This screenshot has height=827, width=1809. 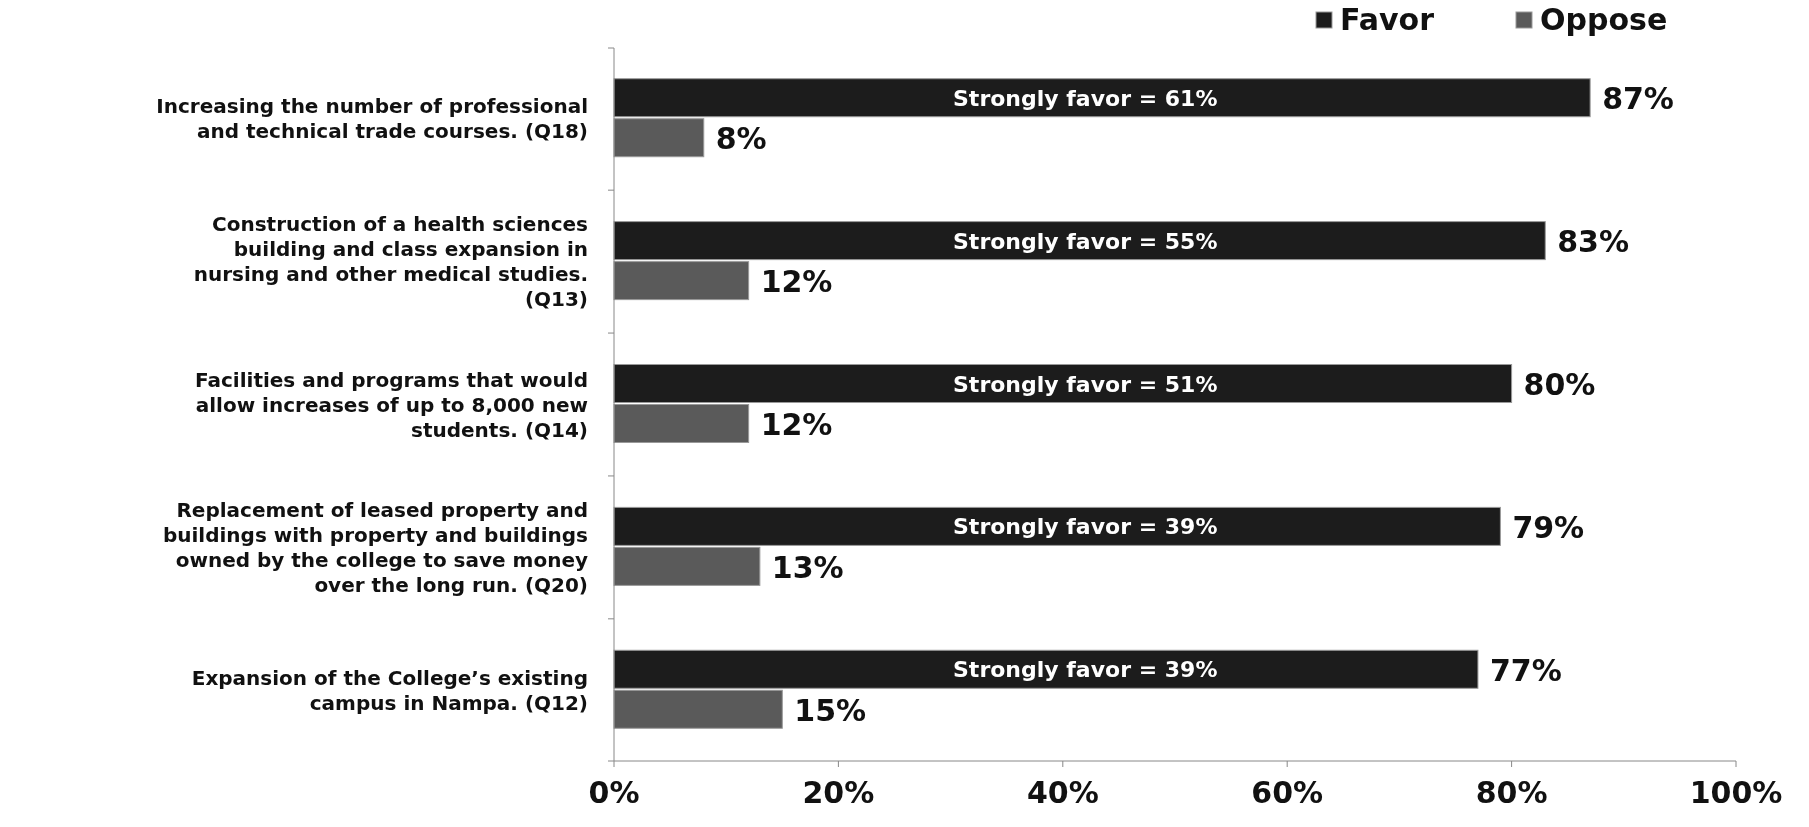 What do you see at coordinates (830, 710) in the screenshot?
I see `data-label: 15%` at bounding box center [830, 710].